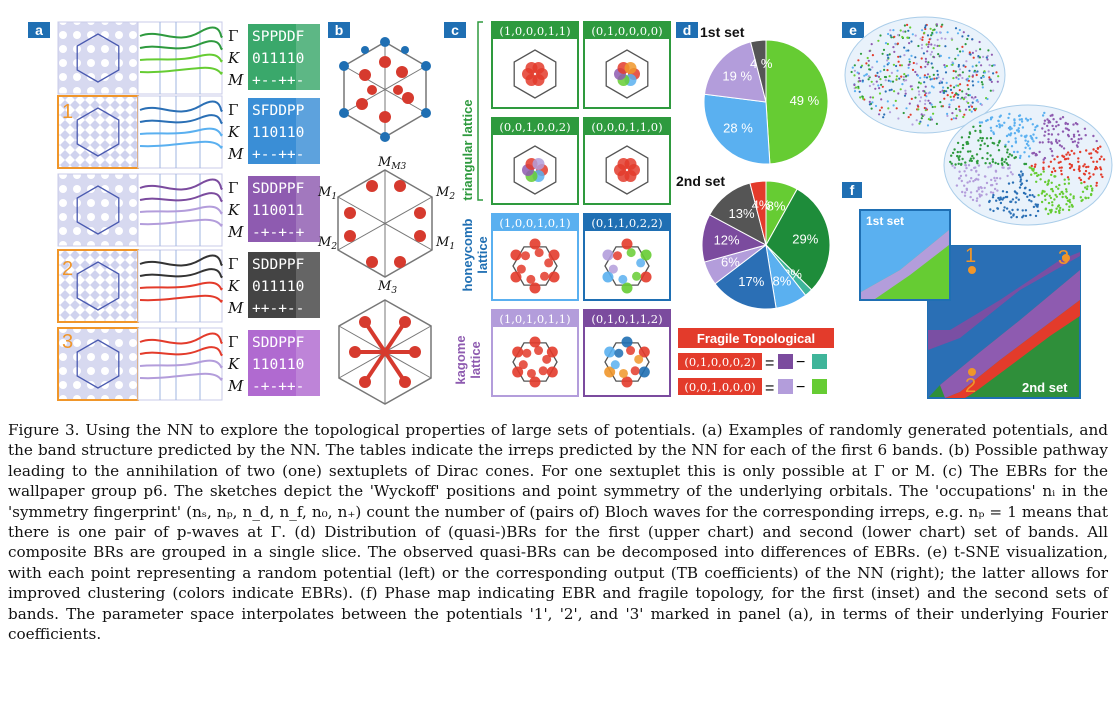  I want to click on ebr-cell: (0,1,1,0,2,2), so click(627, 257).